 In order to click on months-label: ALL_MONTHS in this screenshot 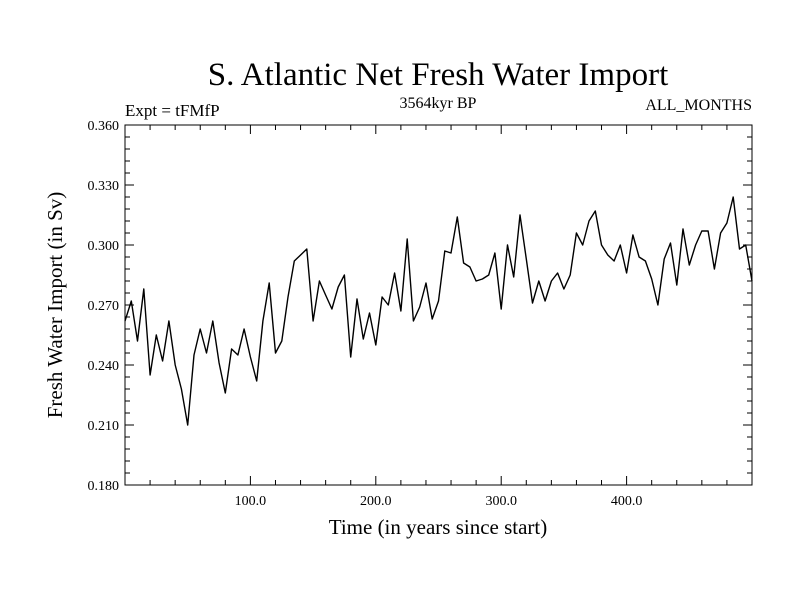, I will do `click(698, 105)`.